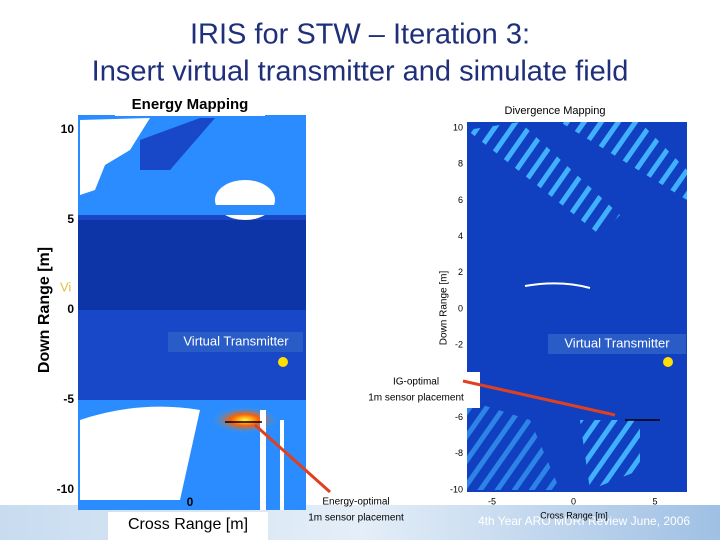  What do you see at coordinates (70, 219) in the screenshot?
I see `y-tick-label: 5` at bounding box center [70, 219].